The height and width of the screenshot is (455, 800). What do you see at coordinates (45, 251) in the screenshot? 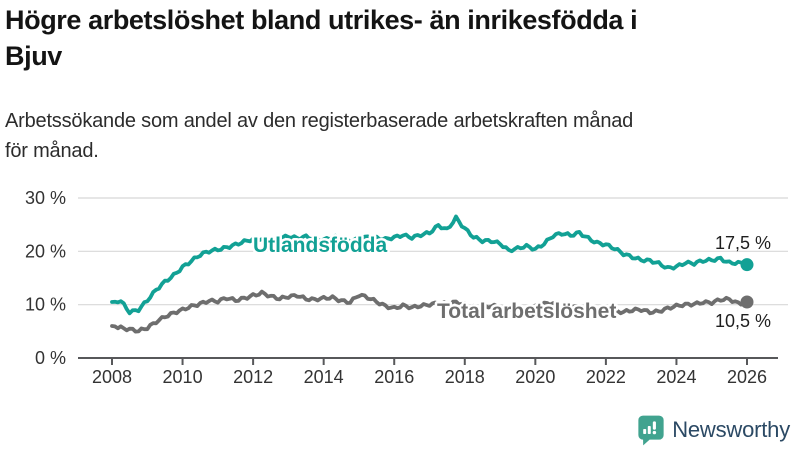
I see `y-axis-label: 20 %` at bounding box center [45, 251].